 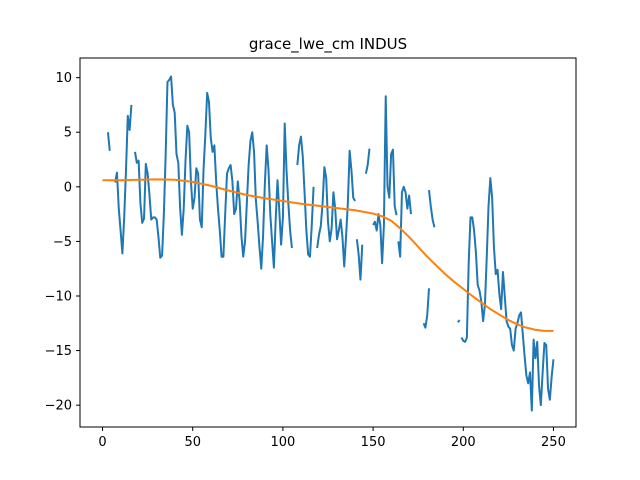 What do you see at coordinates (463, 442) in the screenshot?
I see `x-tick-label: 200` at bounding box center [463, 442].